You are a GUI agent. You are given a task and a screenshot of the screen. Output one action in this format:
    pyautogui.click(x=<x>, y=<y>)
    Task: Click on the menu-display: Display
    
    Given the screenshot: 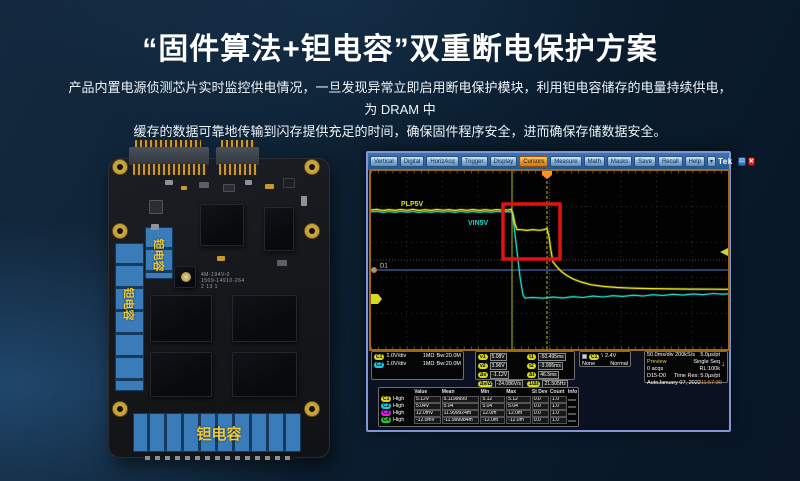 What is the action you would take?
    pyautogui.click(x=503, y=161)
    